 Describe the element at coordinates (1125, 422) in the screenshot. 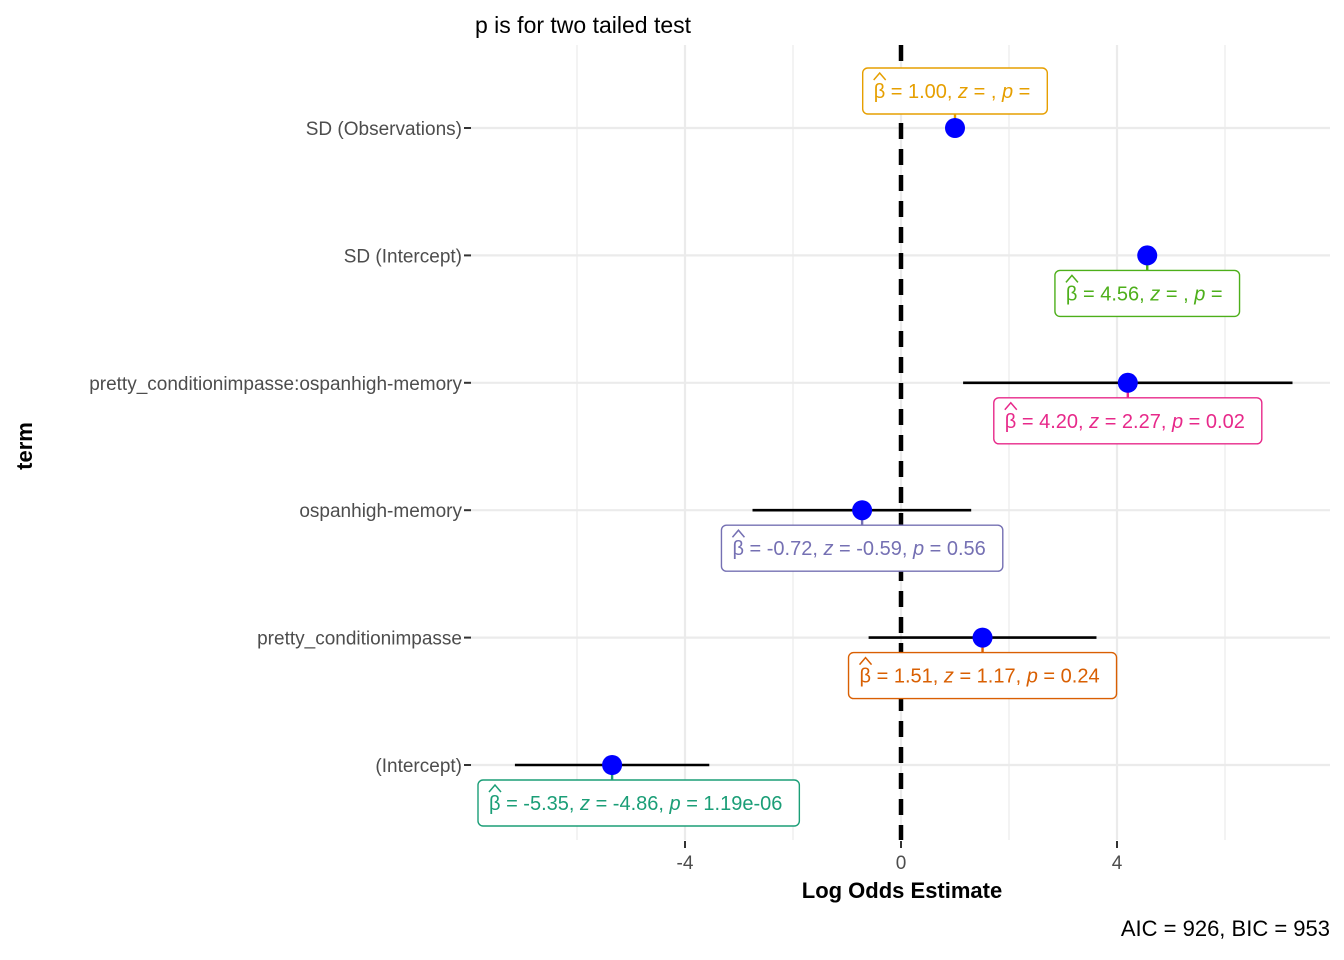

I see `estimate-label-text: β = 4.20, z = 2.27, p = 0.02` at that location.